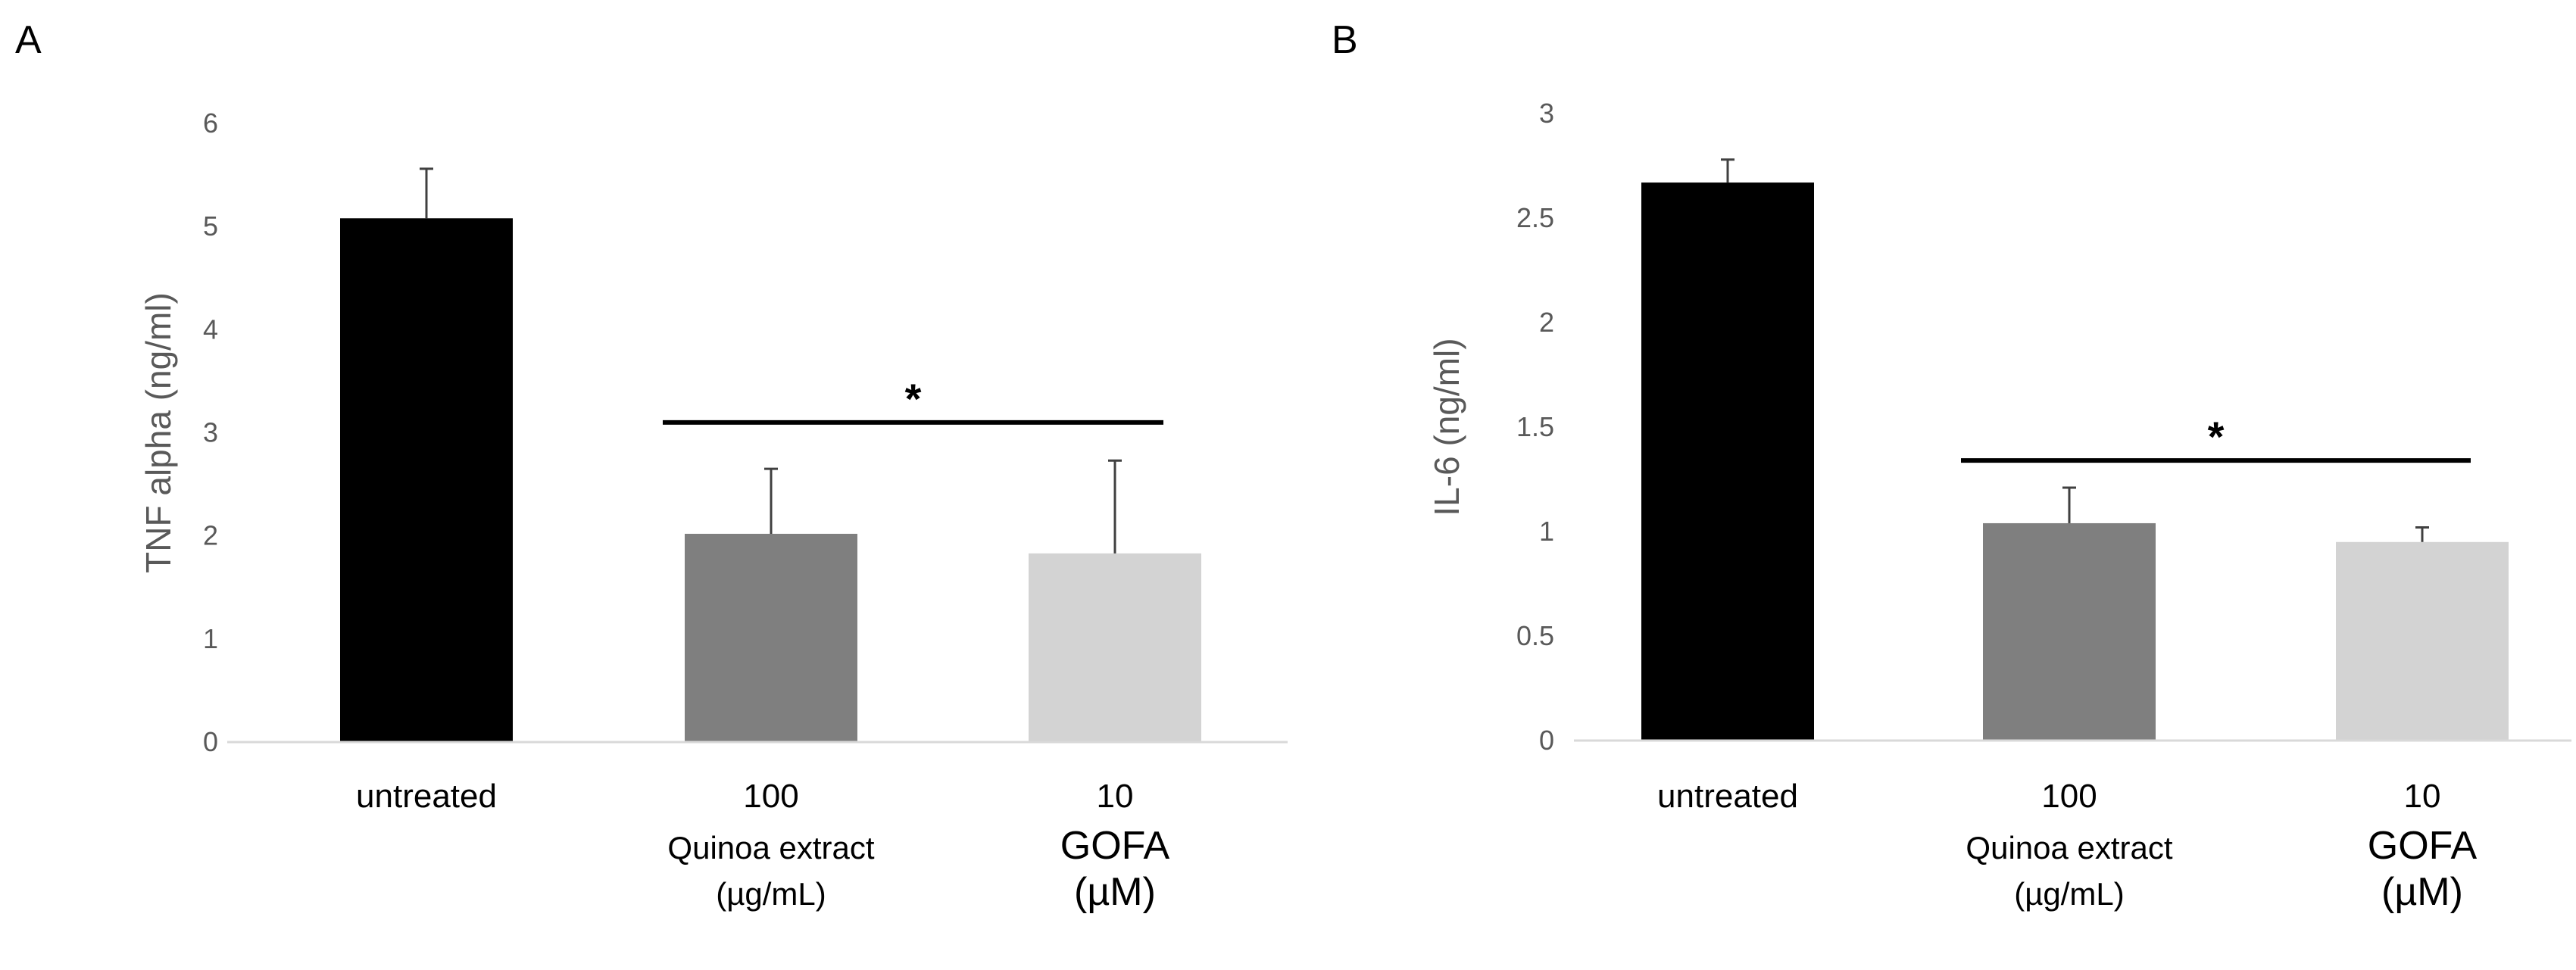 The image size is (2576, 970). I want to click on y-tick-label: 2.5, so click(1535, 217).